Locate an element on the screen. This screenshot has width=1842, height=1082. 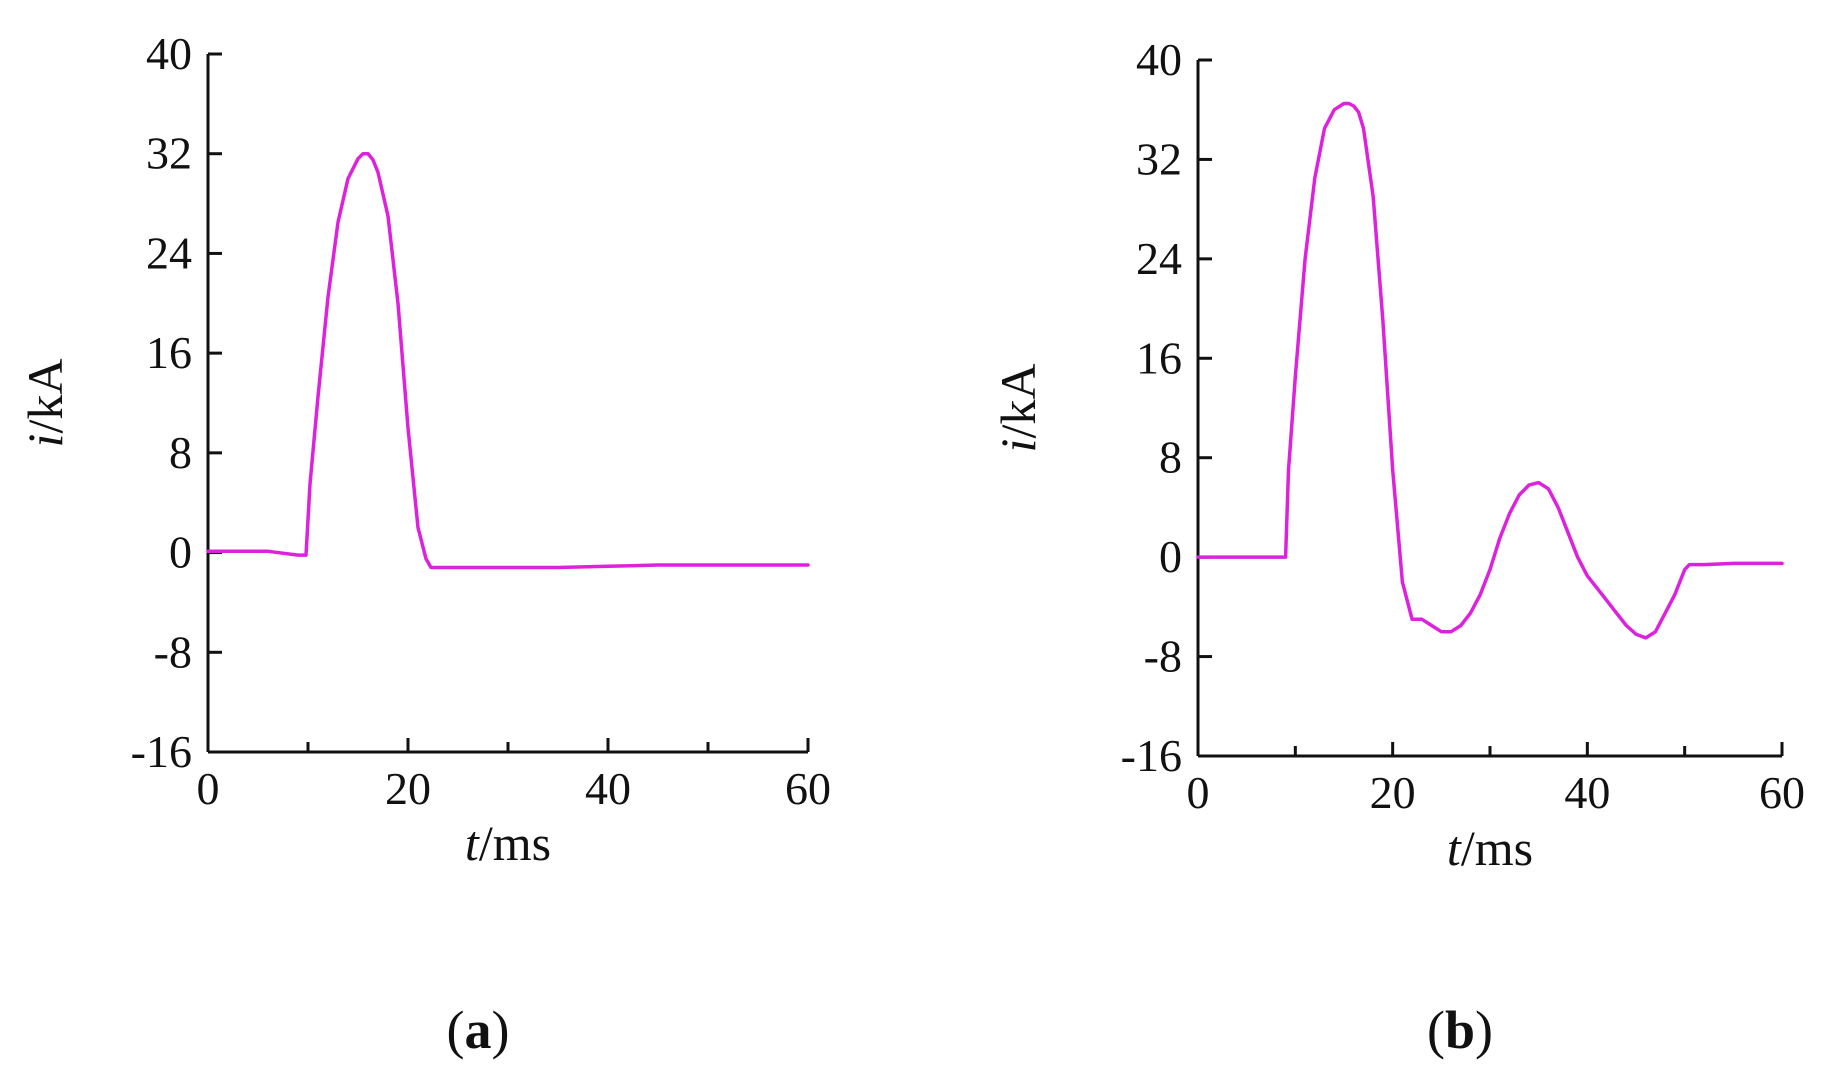
panel-b-y-tick-label: 32 is located at coordinates (1159, 158).